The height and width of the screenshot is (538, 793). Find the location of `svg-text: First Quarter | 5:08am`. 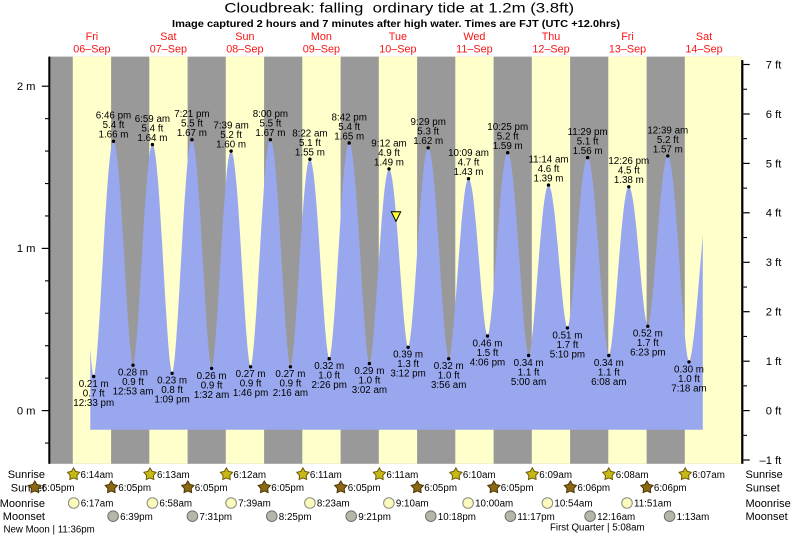

svg-text: First Quarter | 5:08am is located at coordinates (597, 527).